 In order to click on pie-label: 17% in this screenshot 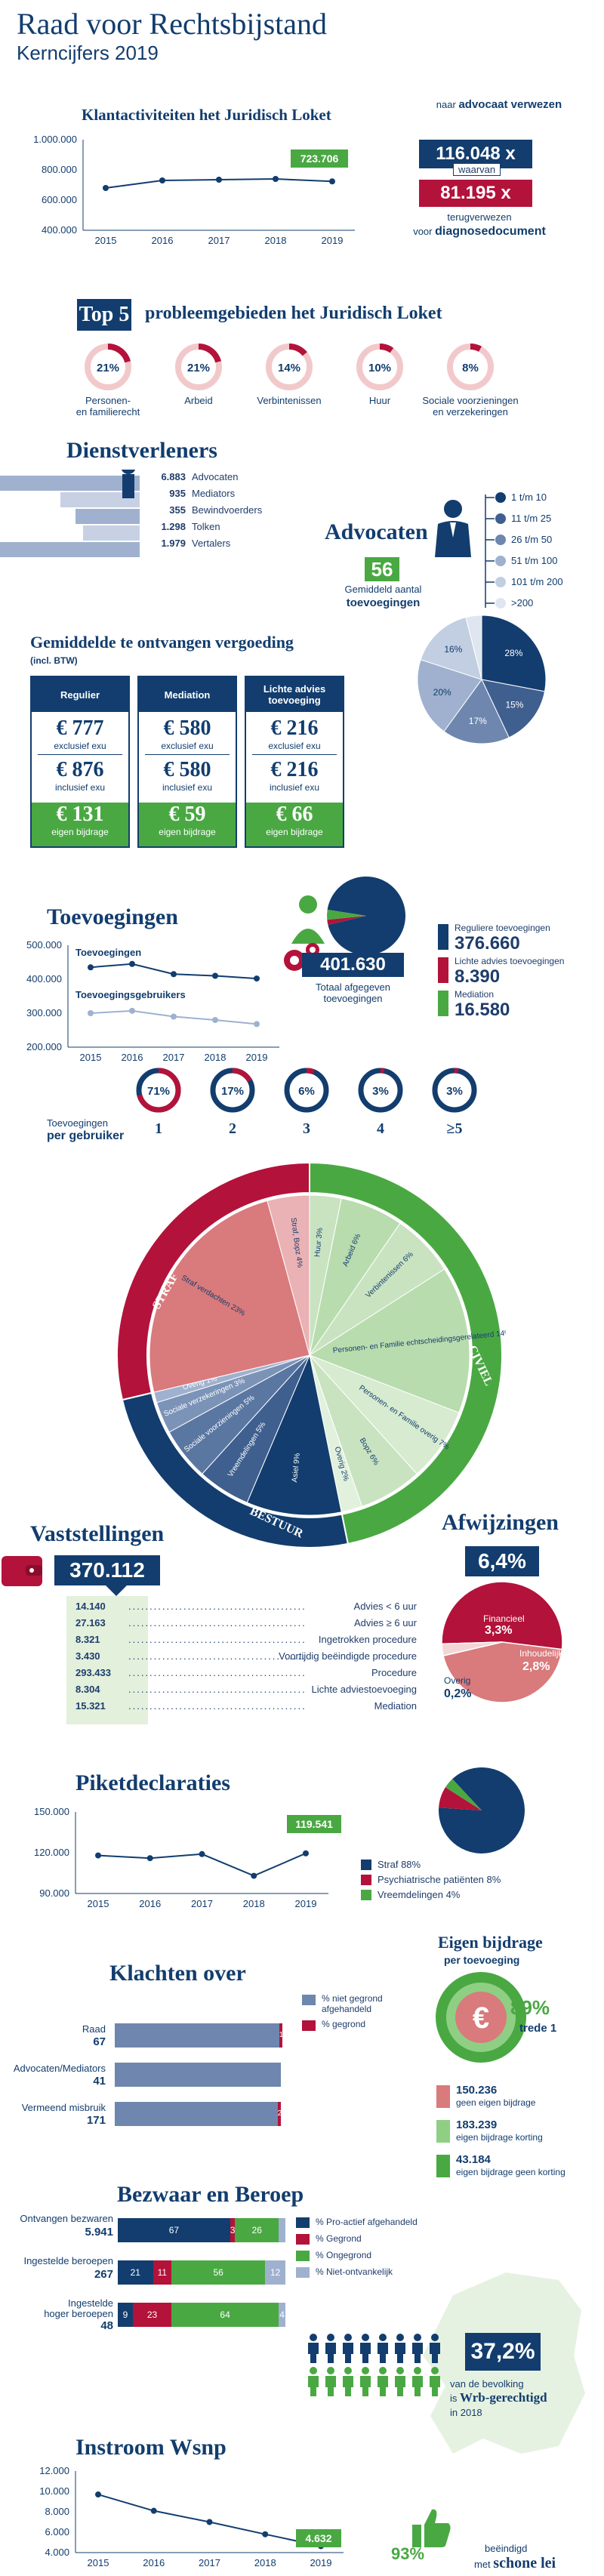, I will do `click(478, 721)`.